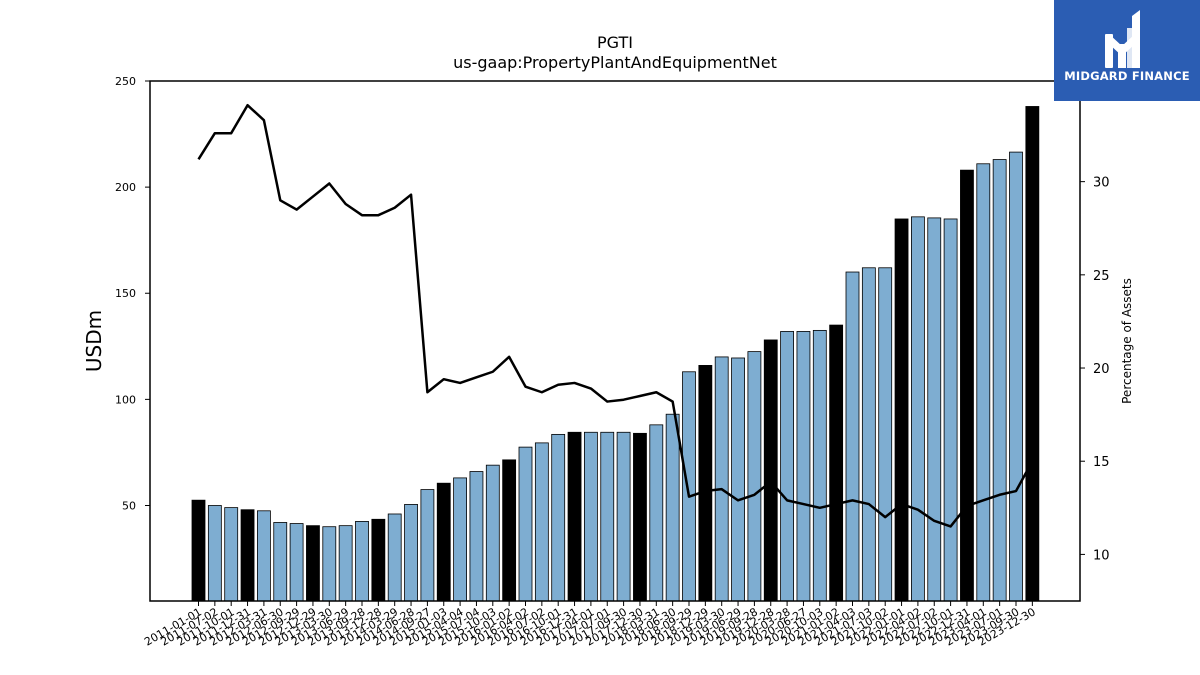 This screenshot has width=1200, height=675. What do you see at coordinates (1122, 39) in the screenshot?
I see `midgard-m-logo-icon` at bounding box center [1122, 39].